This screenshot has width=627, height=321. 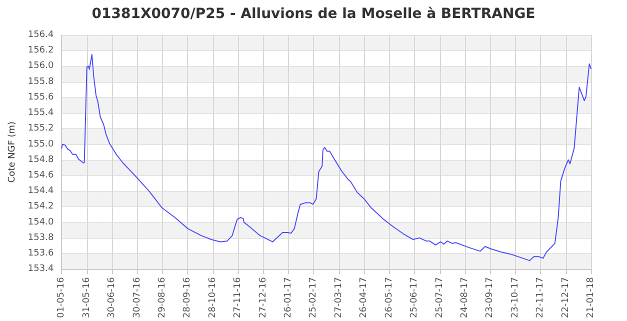 I want to click on y-tick-label: 153.4, so click(x=41, y=269).